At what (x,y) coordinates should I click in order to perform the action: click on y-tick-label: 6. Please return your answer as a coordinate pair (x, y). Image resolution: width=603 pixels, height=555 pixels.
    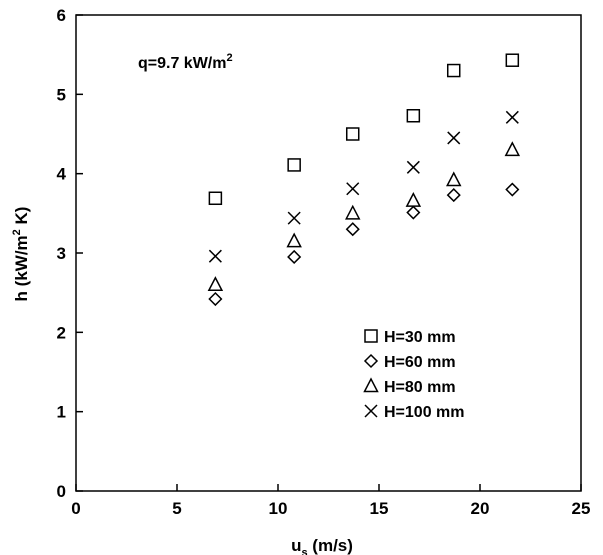
    Looking at the image, I should click on (61, 15).